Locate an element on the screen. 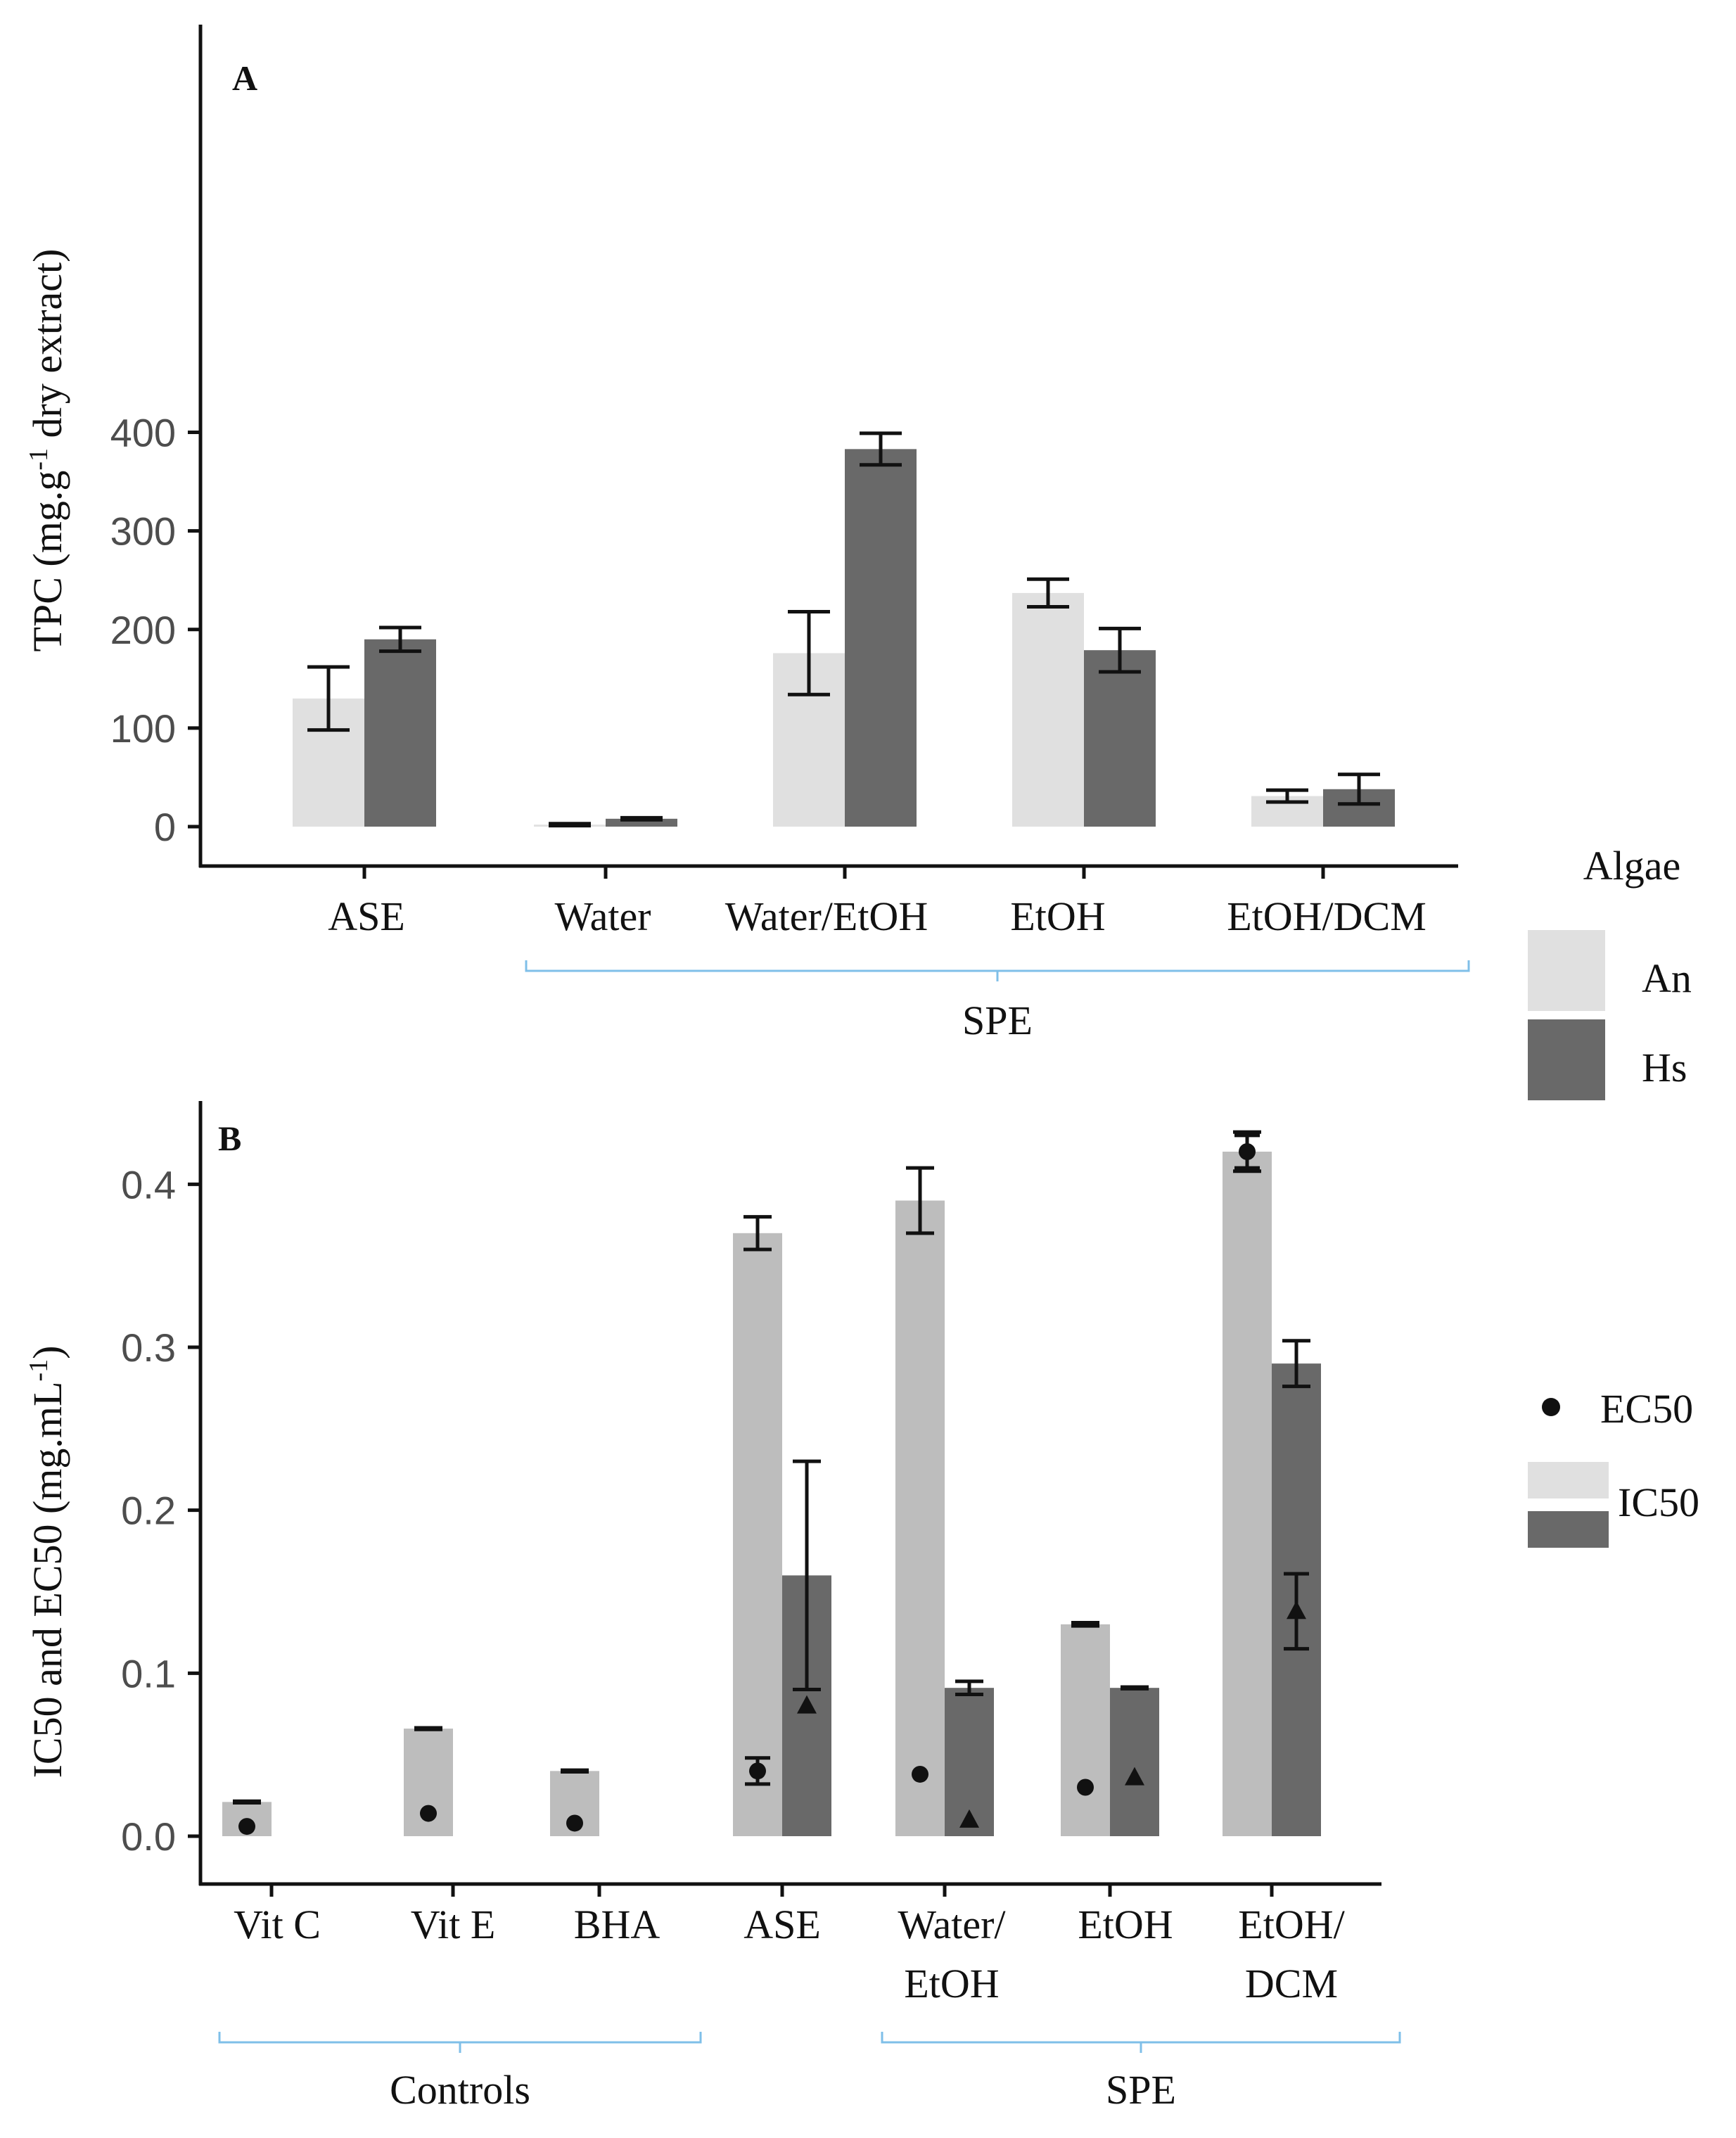  legend-ec50-marker is located at coordinates (1551, 1407).